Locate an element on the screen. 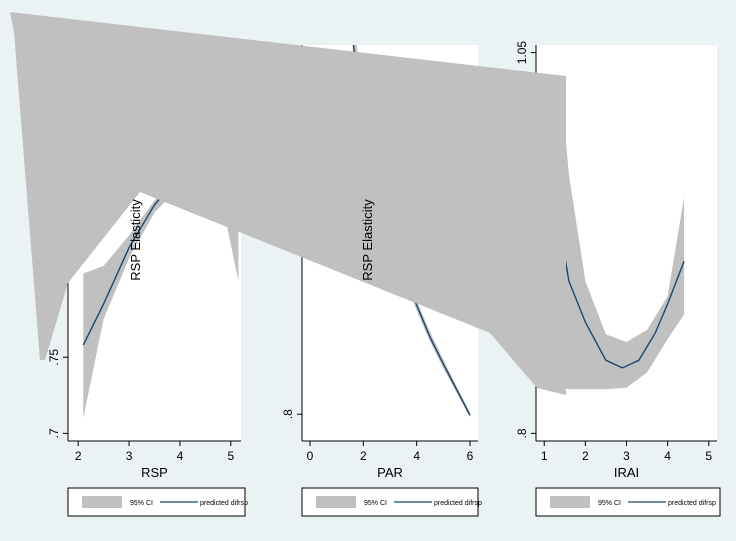  plot-body is located at coordinates (622, 236).